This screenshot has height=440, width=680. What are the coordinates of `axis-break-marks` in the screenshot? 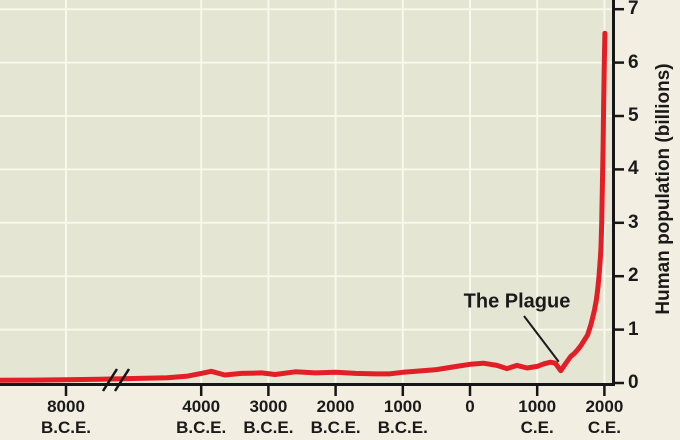 It's located at (116, 380).